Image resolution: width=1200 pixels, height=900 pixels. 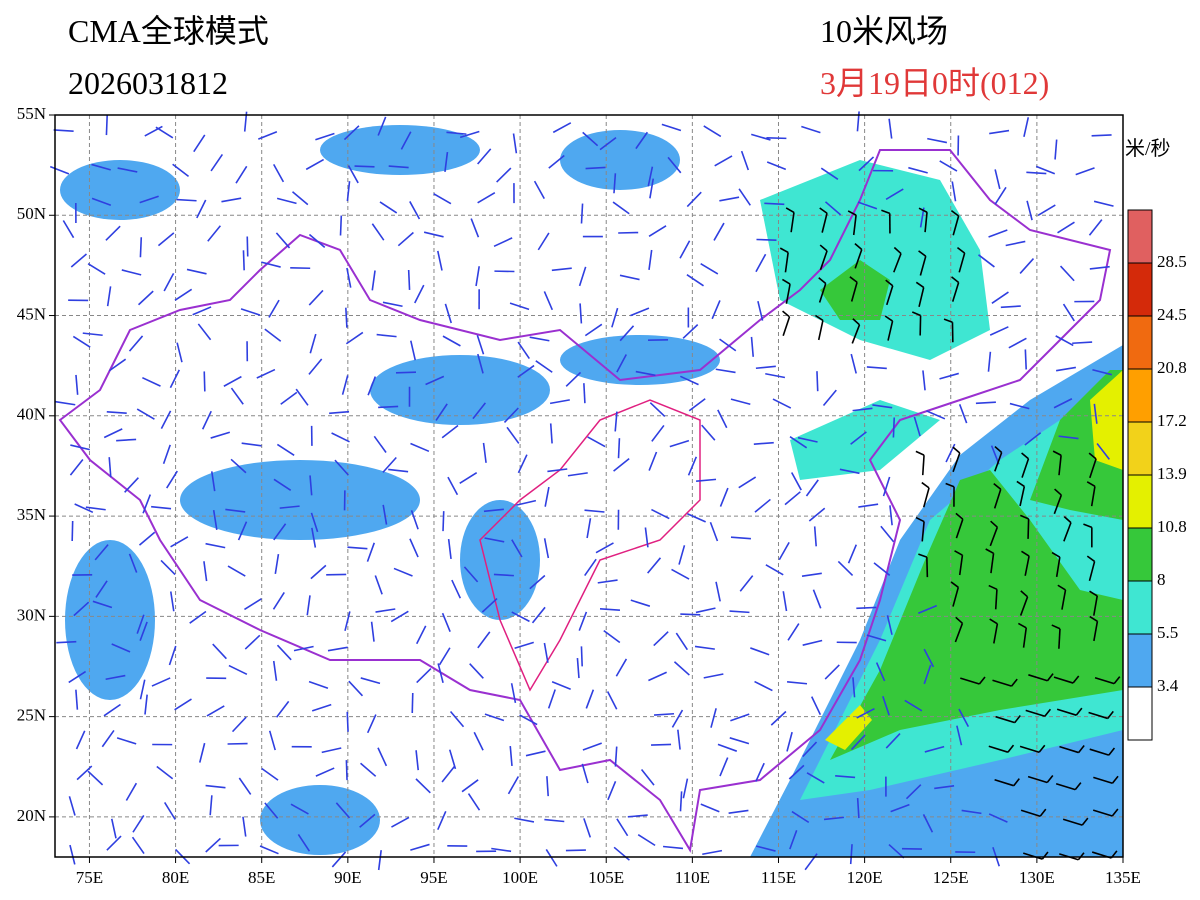 What do you see at coordinates (31, 313) in the screenshot?
I see `lat-tick-label: 45N` at bounding box center [31, 313].